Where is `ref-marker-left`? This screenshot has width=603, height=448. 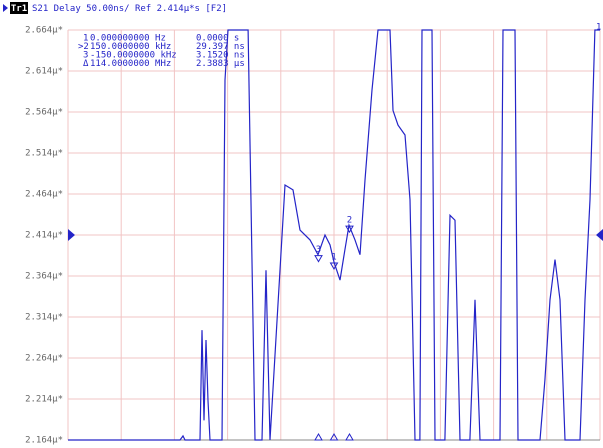
ref-marker-left is located at coordinates (71, 235).